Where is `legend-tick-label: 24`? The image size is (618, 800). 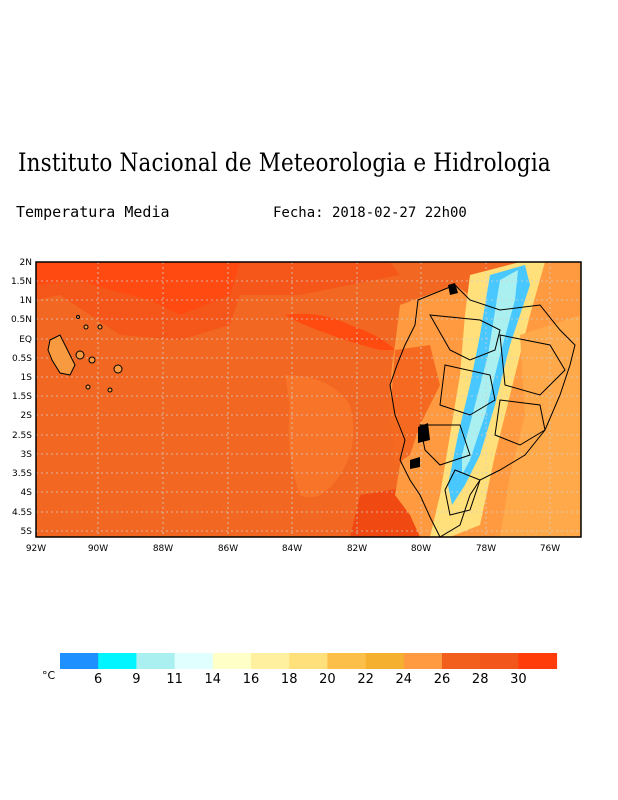
legend-tick-label: 24 is located at coordinates (404, 679).